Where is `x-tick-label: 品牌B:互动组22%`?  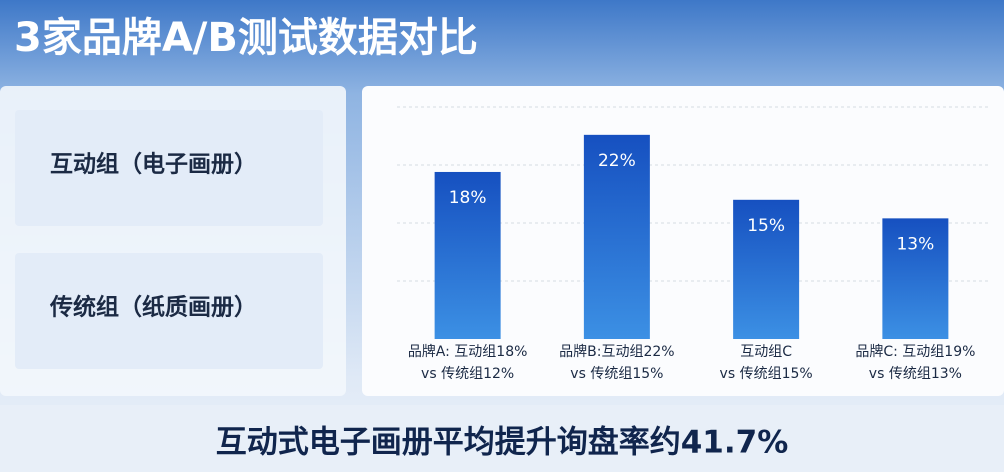
x-tick-label: 品牌B:互动组22% is located at coordinates (616, 351).